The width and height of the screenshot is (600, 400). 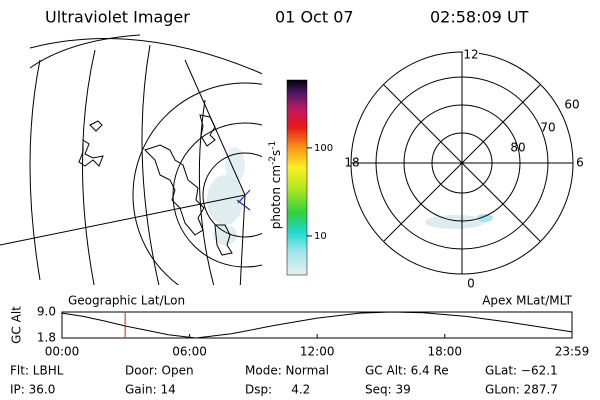 What do you see at coordinates (277, 390) in the screenshot?
I see `status-field: Dsp: 4.2` at bounding box center [277, 390].